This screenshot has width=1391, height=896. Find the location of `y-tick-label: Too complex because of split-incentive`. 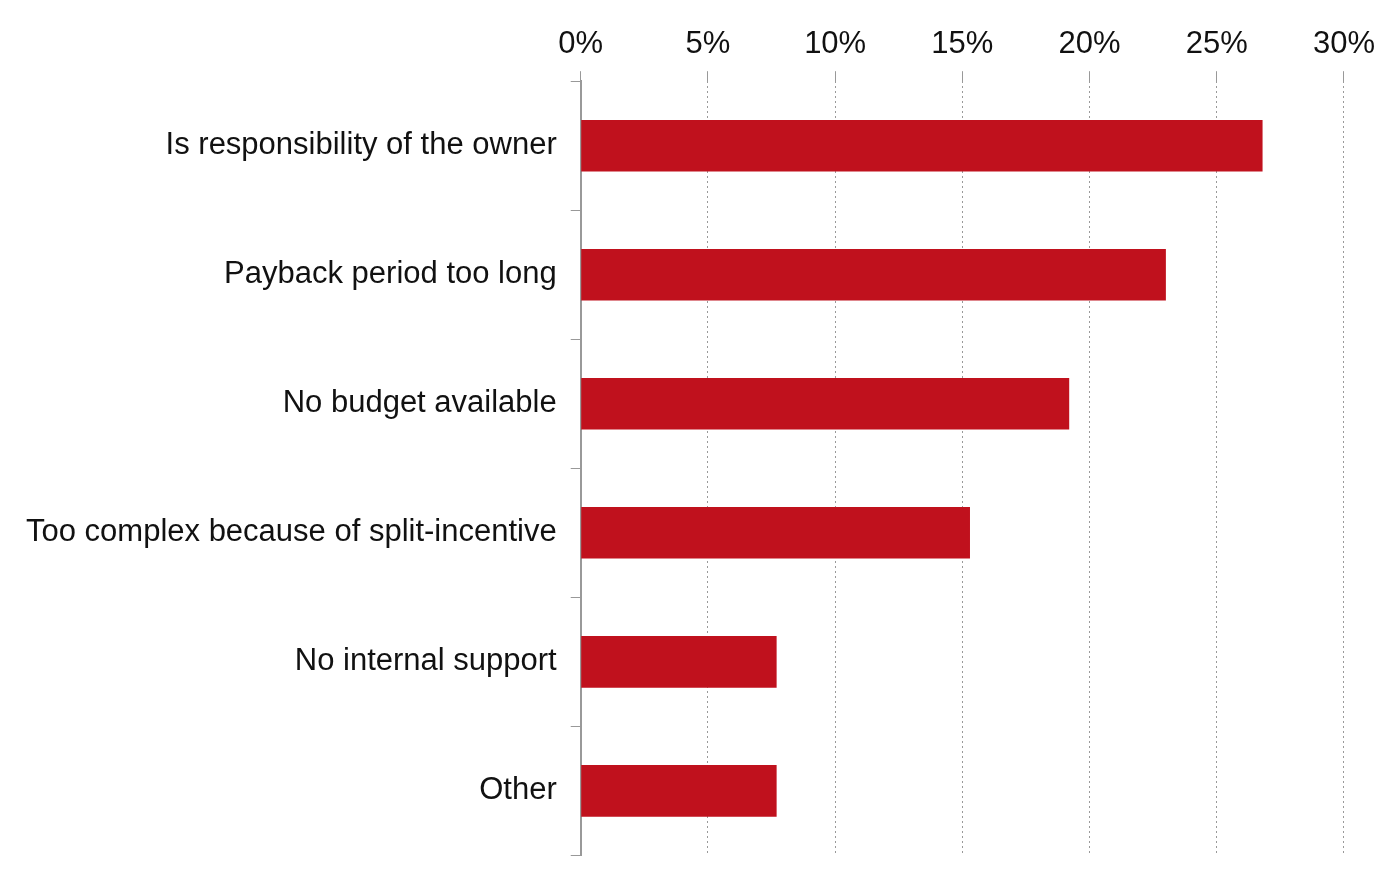

y-tick-label: Too complex because of split-incentive is located at coordinates (291, 531).